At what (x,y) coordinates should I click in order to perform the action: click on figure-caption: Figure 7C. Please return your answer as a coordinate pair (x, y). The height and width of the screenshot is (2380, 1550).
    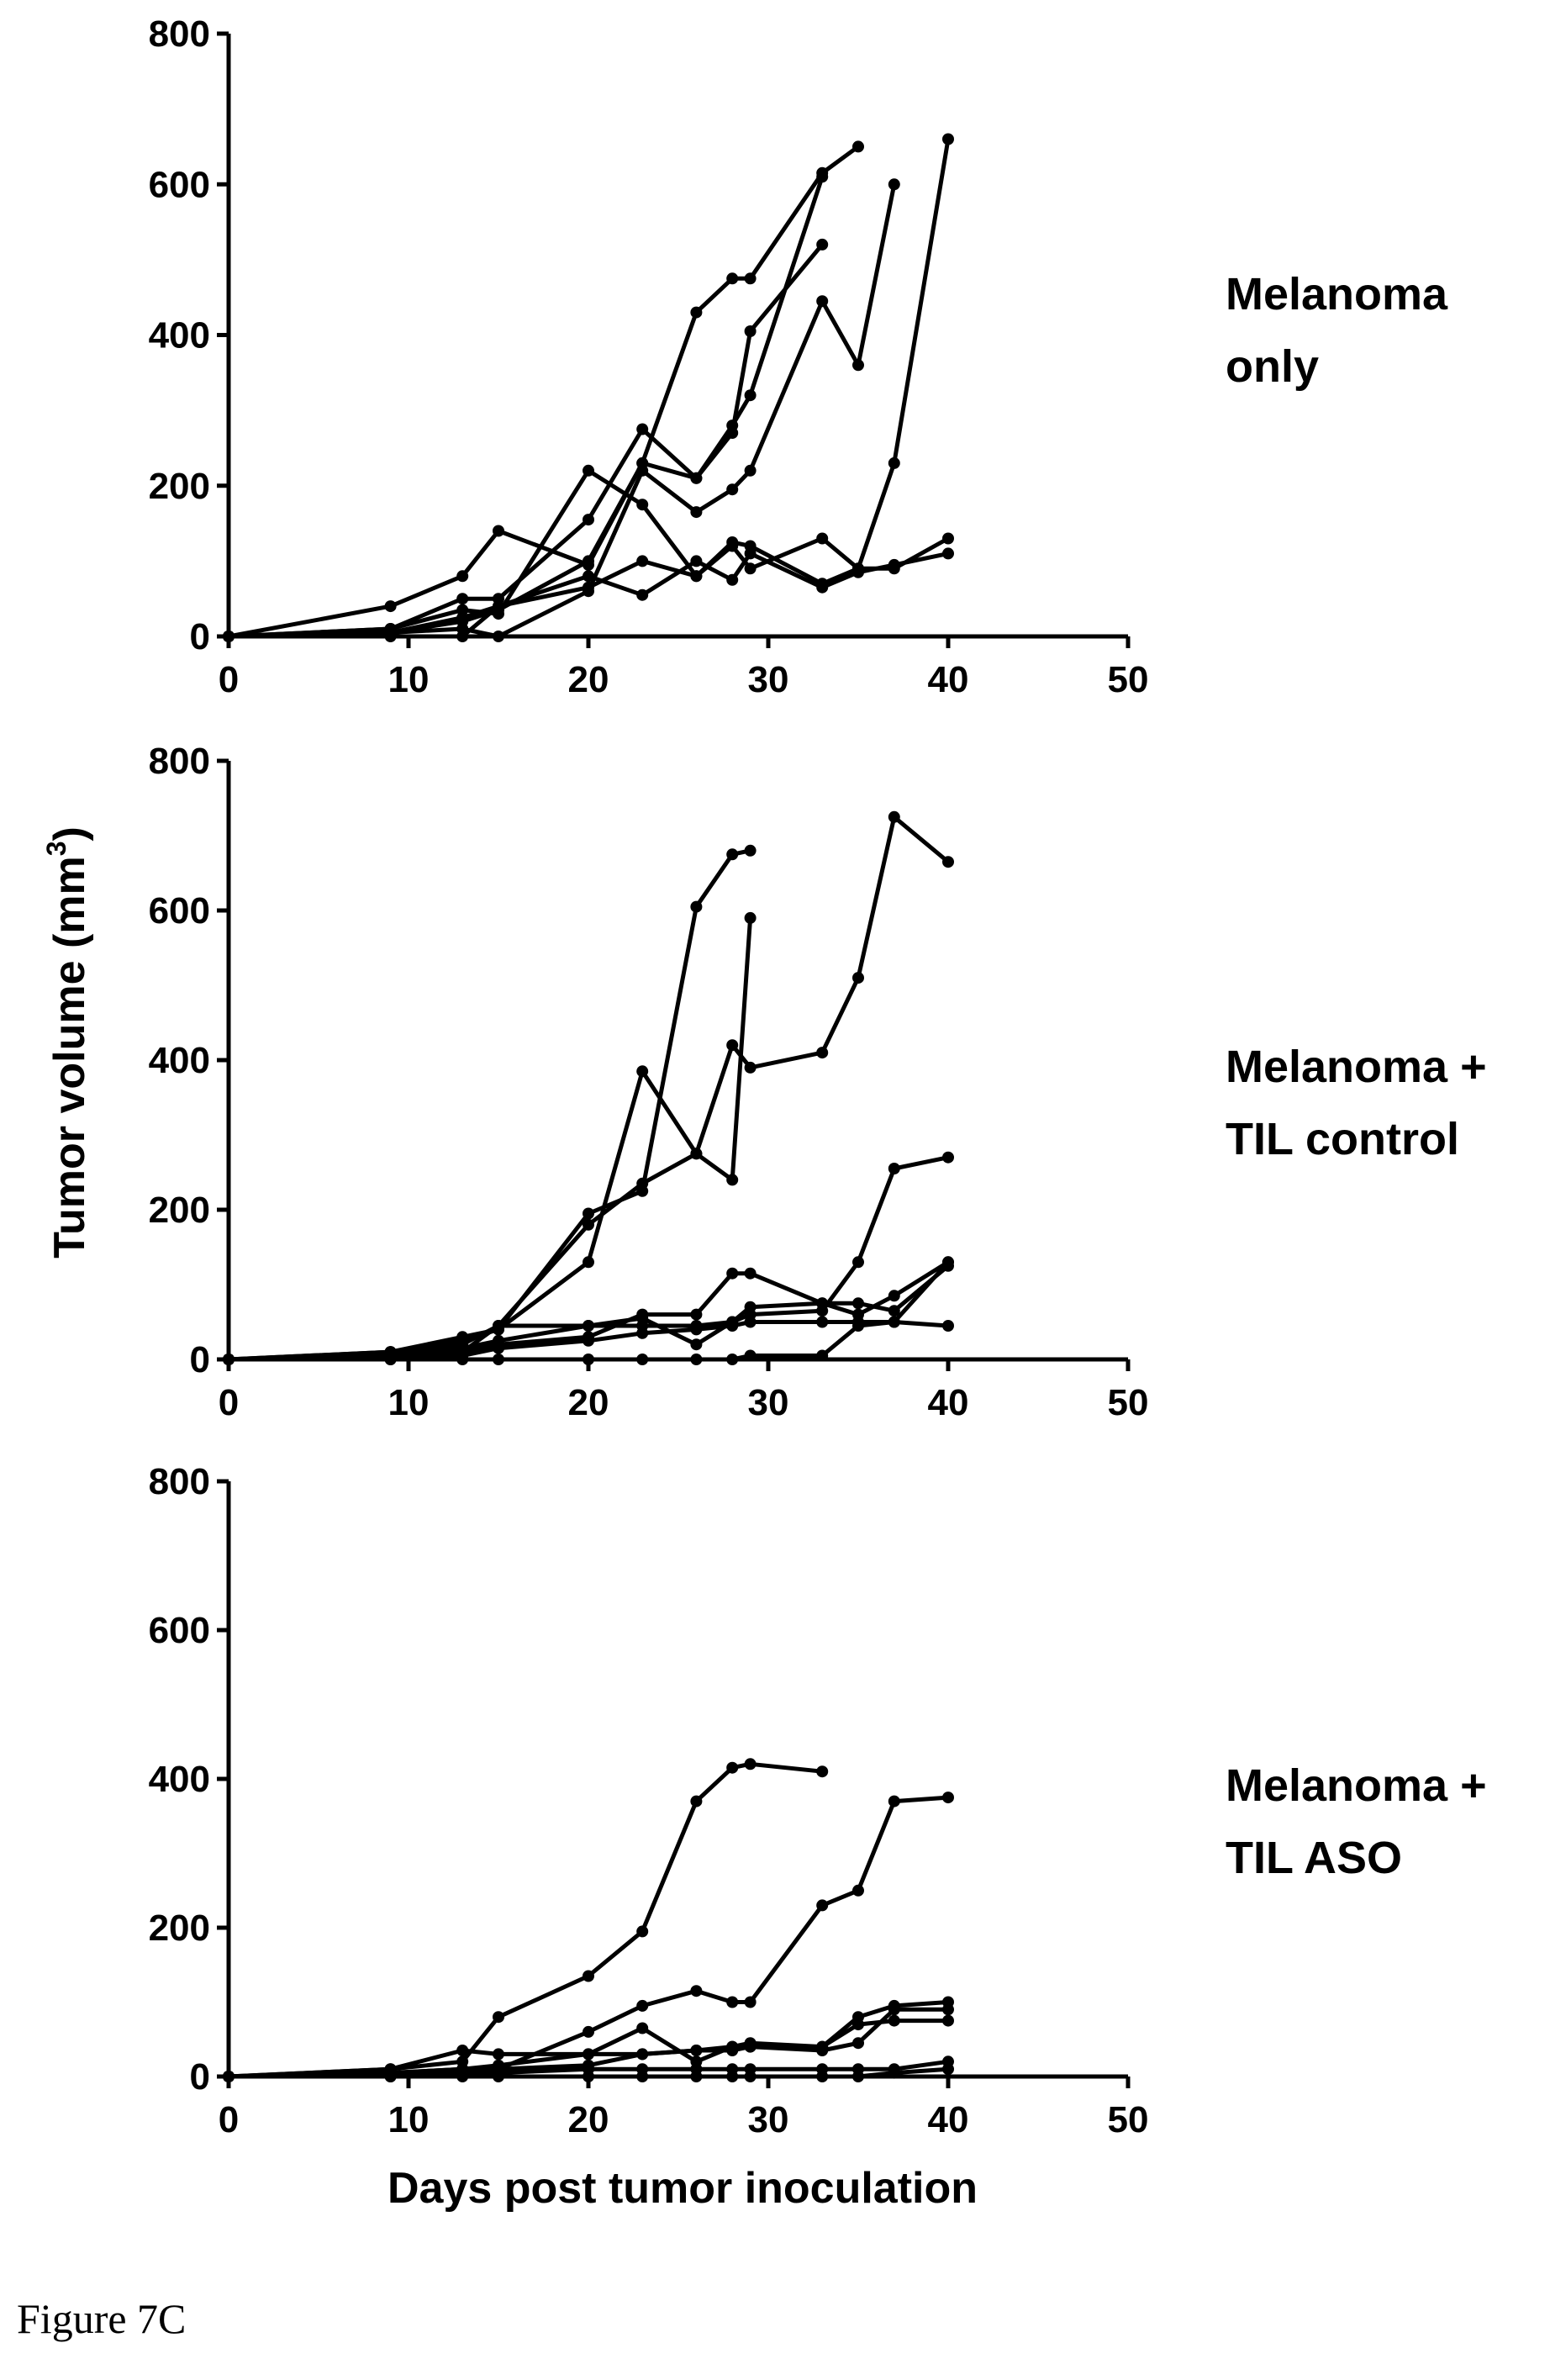
    Looking at the image, I should click on (101, 2318).